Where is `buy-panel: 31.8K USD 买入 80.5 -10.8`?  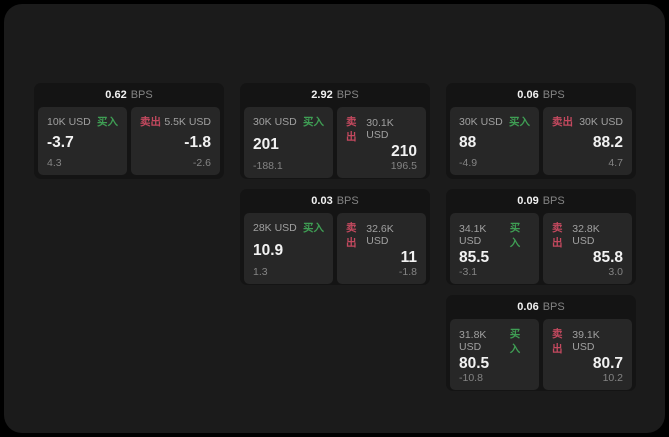
buy-panel: 31.8K USD 买入 80.5 -10.8 is located at coordinates (494, 354).